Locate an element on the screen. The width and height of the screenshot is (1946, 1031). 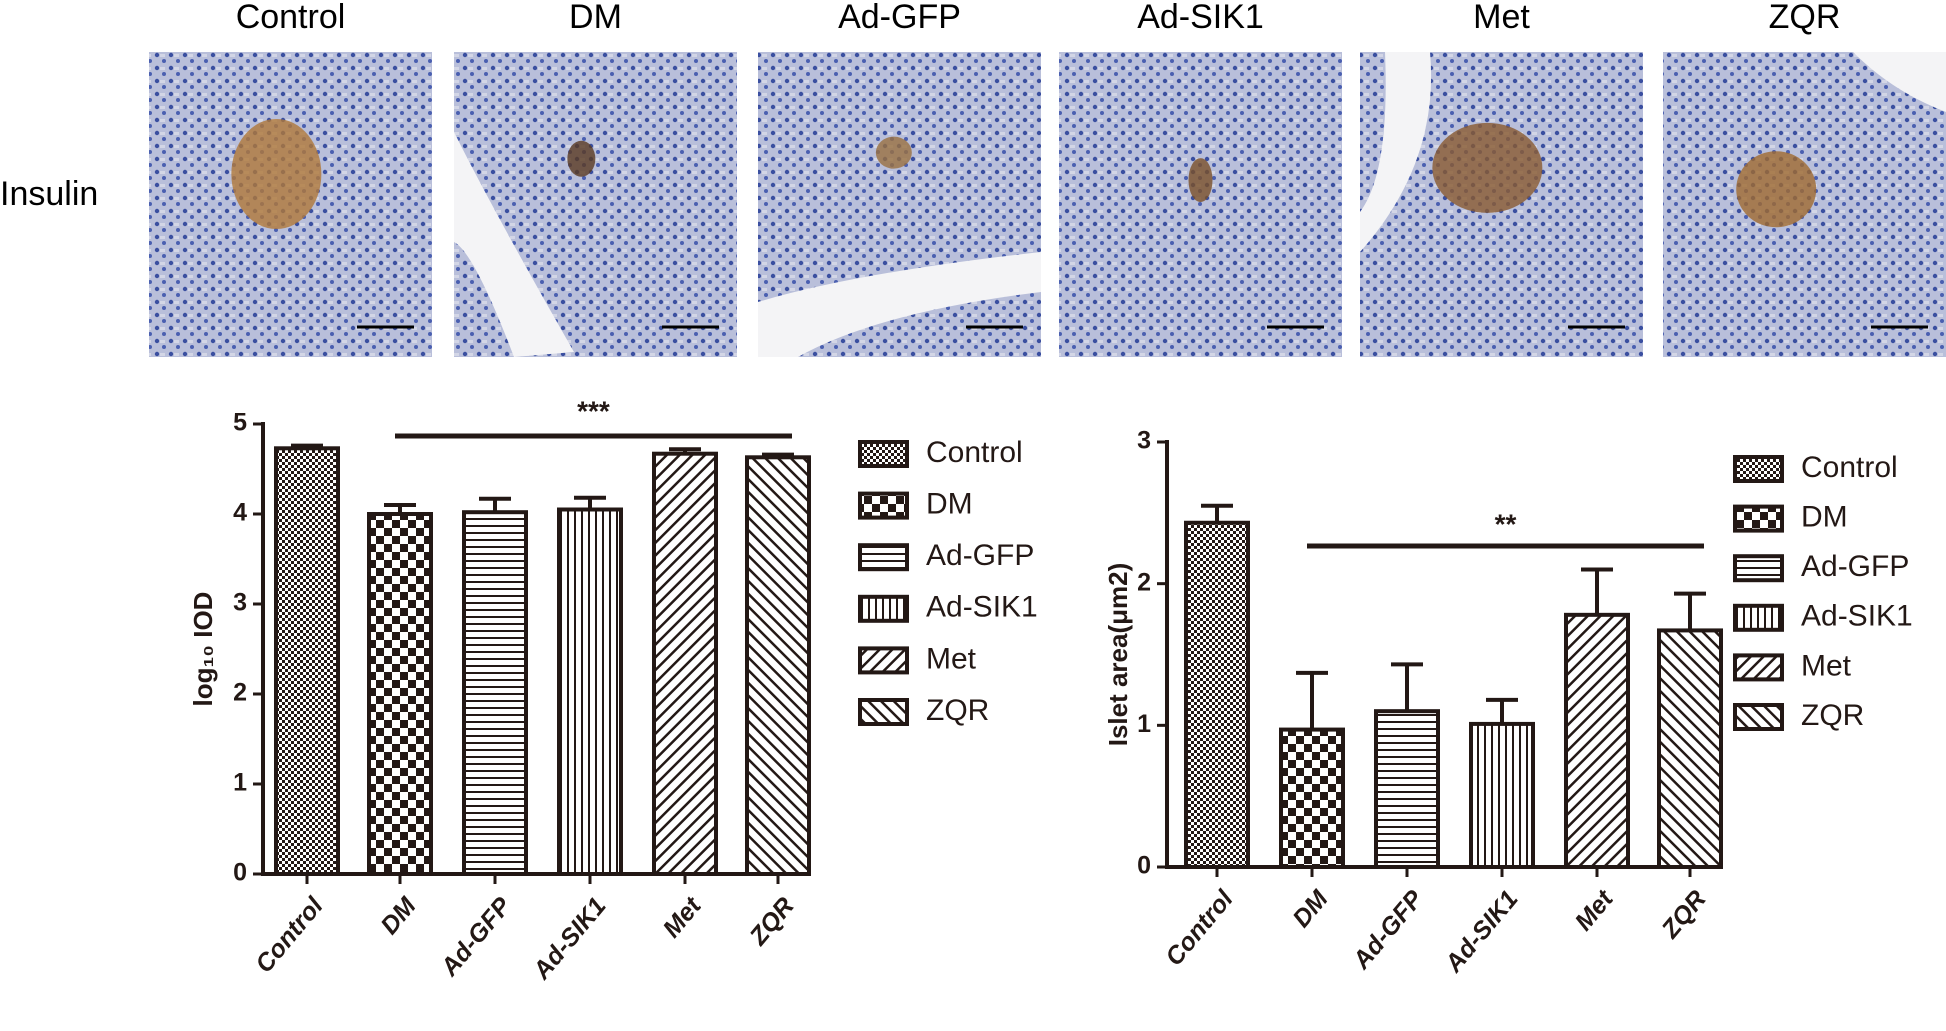
significance-label: *** is located at coordinates (593, 410).